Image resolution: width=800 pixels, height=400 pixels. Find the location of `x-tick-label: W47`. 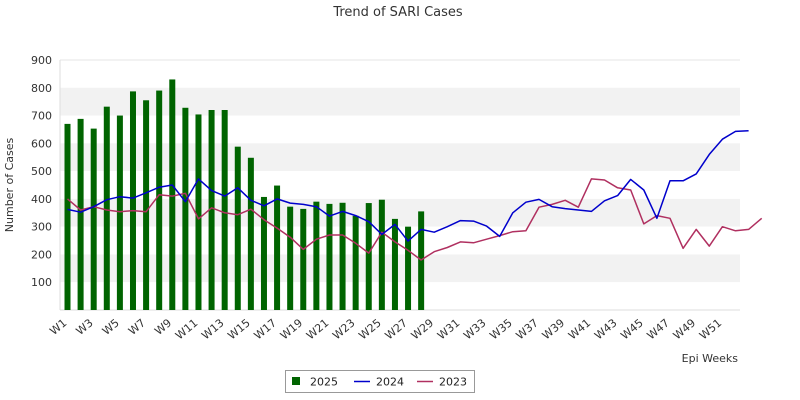

x-tick-label: W47 is located at coordinates (658, 329).